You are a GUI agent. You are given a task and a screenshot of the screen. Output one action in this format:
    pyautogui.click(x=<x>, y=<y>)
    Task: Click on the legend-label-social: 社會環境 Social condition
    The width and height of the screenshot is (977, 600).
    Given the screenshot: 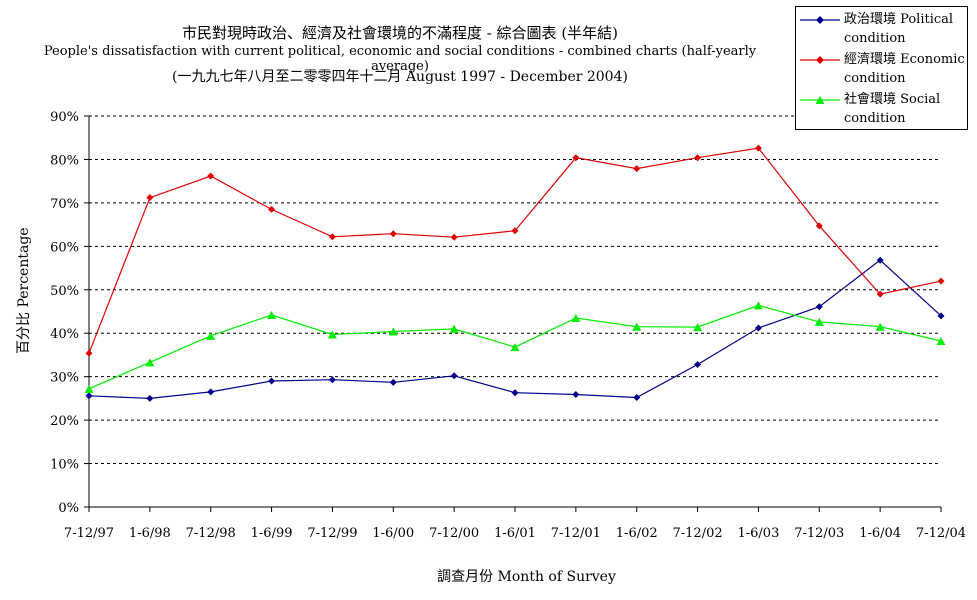 What is the action you would take?
    pyautogui.click(x=892, y=109)
    